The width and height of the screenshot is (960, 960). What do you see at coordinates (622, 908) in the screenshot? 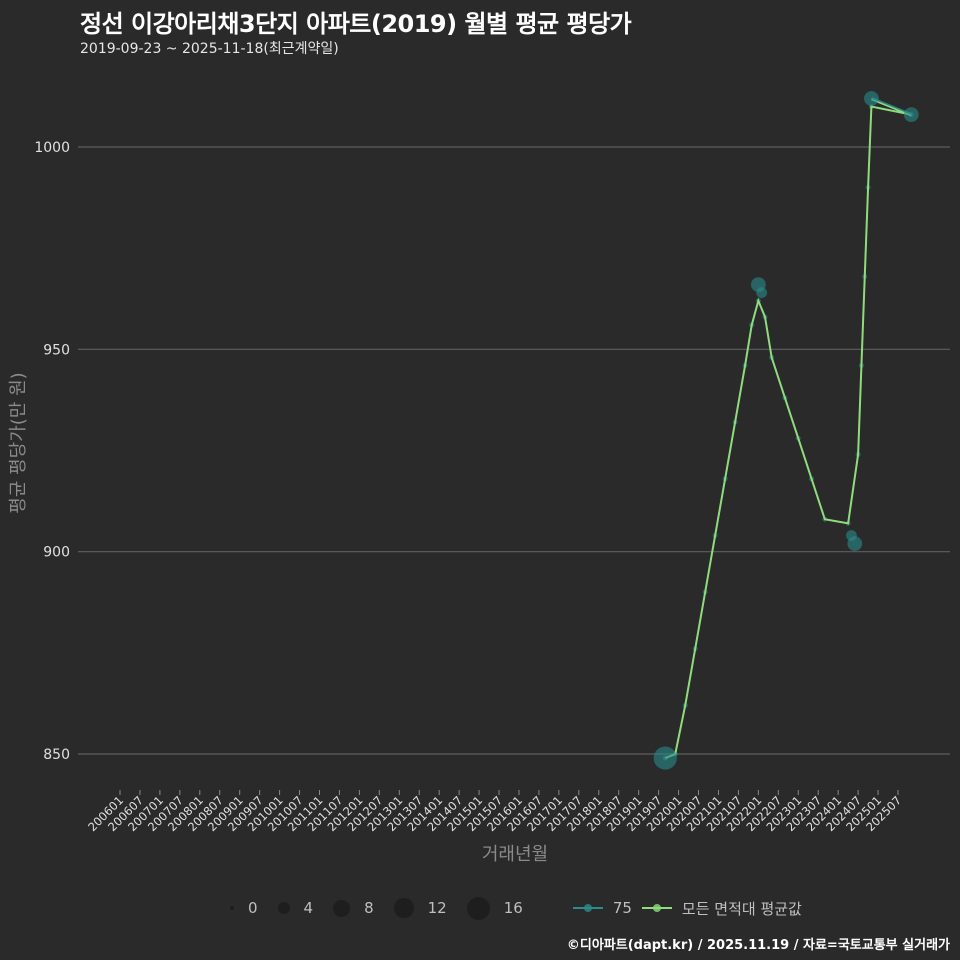
I see `legend-label: 75` at bounding box center [622, 908].